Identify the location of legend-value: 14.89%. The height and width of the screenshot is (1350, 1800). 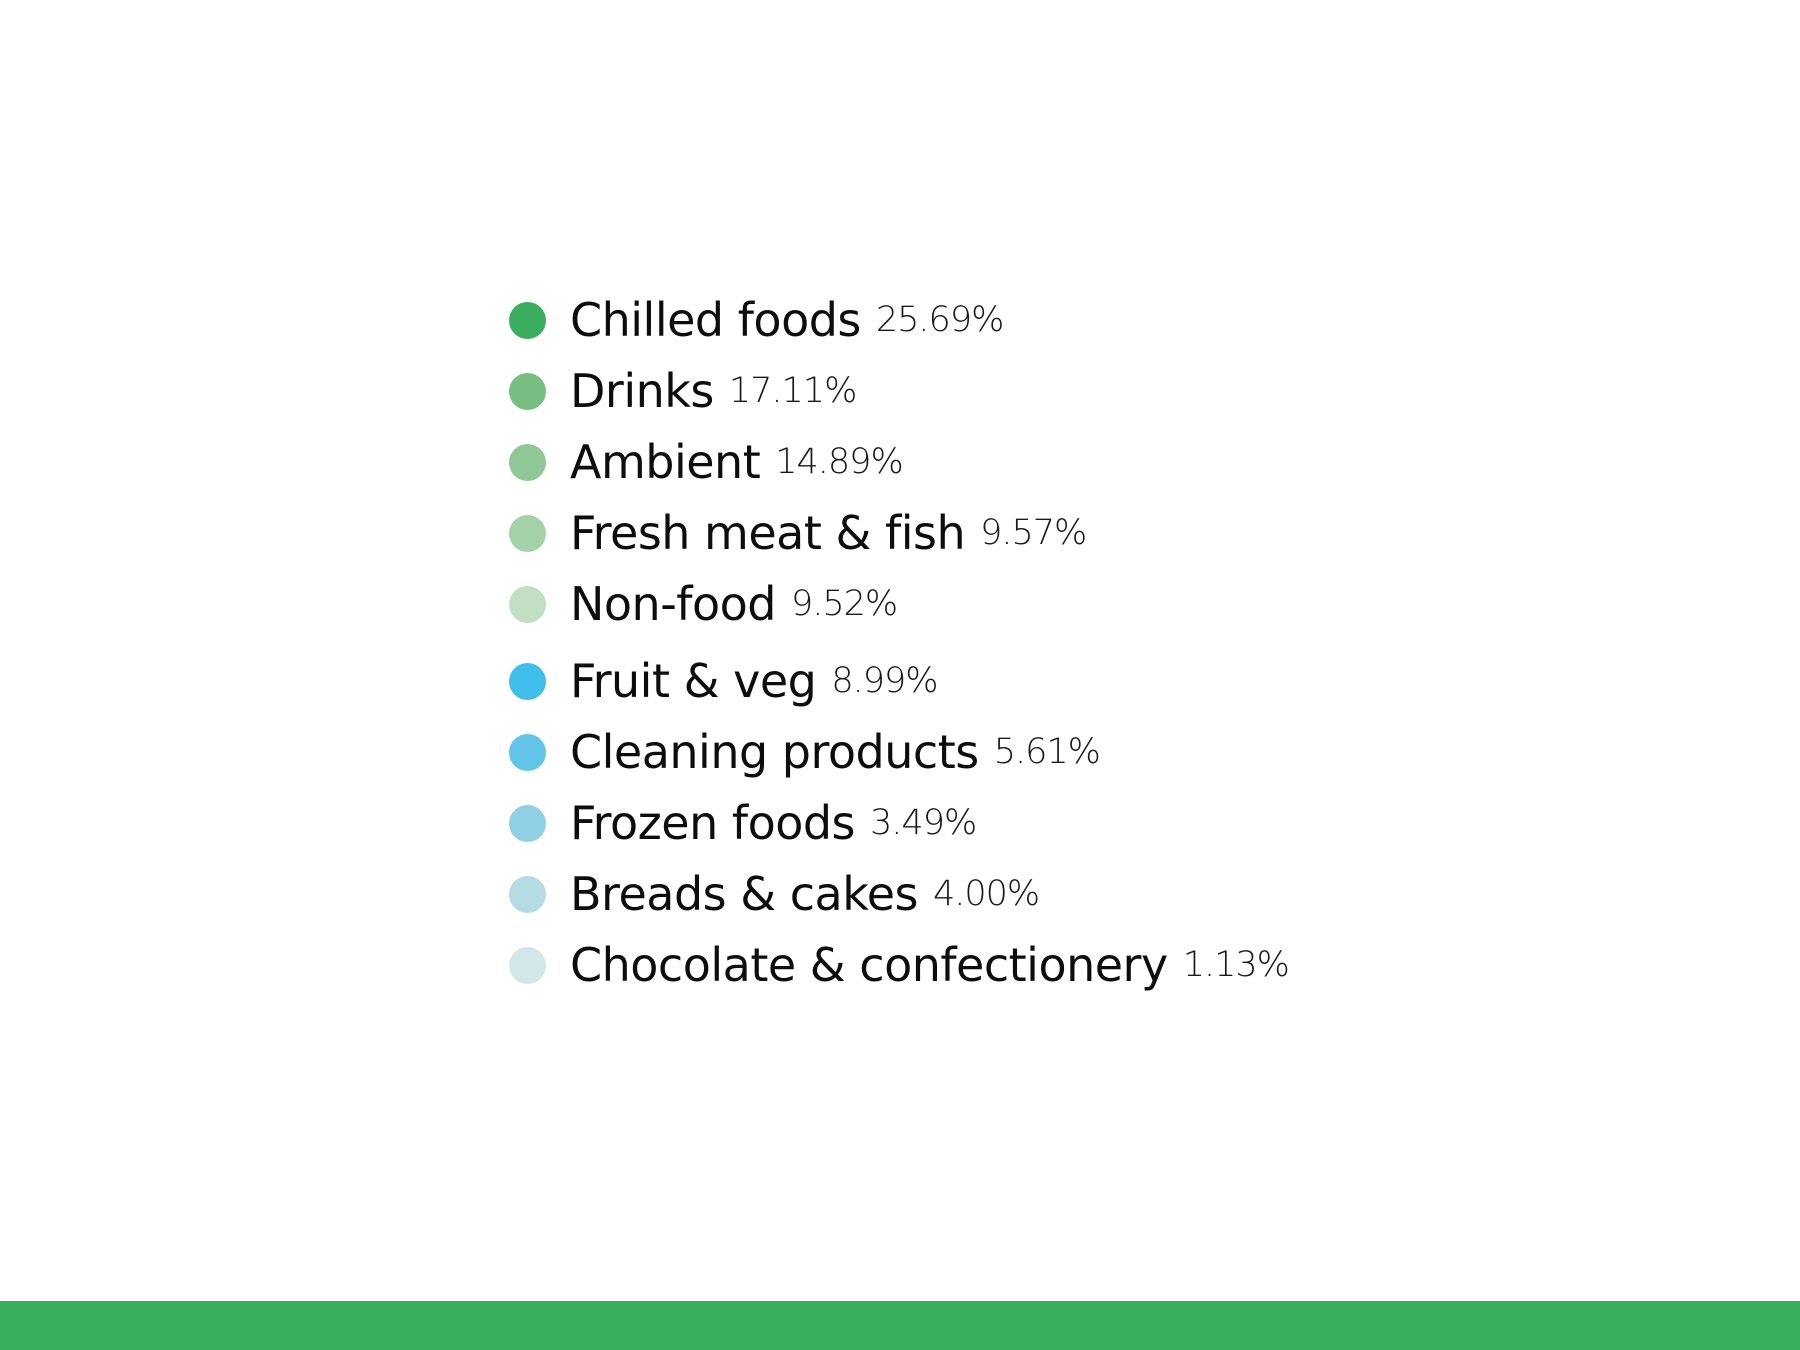
(839, 462).